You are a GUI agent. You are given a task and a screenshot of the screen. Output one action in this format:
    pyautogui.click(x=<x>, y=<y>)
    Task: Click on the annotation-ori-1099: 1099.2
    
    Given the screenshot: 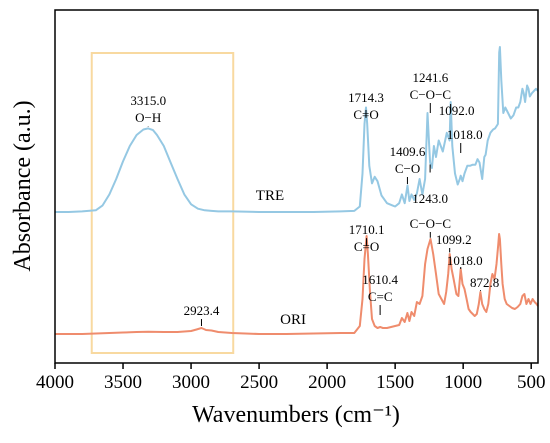 What is the action you would take?
    pyautogui.click(x=454, y=242)
    